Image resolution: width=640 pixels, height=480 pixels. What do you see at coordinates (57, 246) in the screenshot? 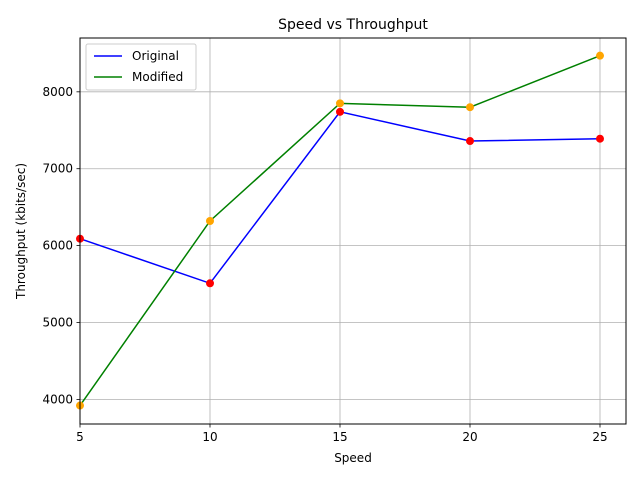
I see `y-tick-label: 6000` at bounding box center [57, 246].